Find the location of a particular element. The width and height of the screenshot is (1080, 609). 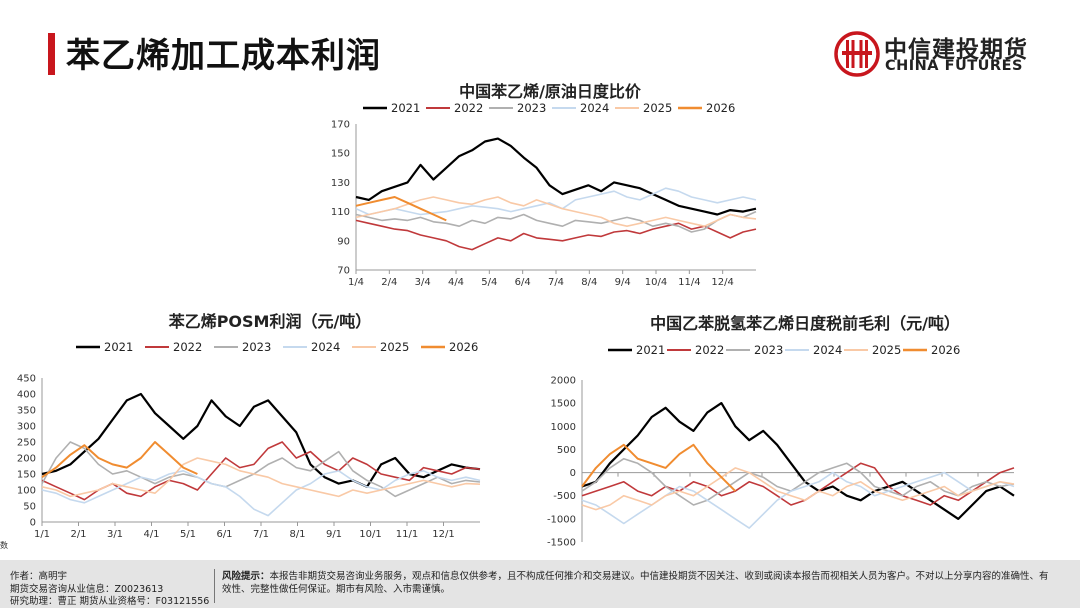

posm-x-tick-label: 12/1 is located at coordinates (443, 534).